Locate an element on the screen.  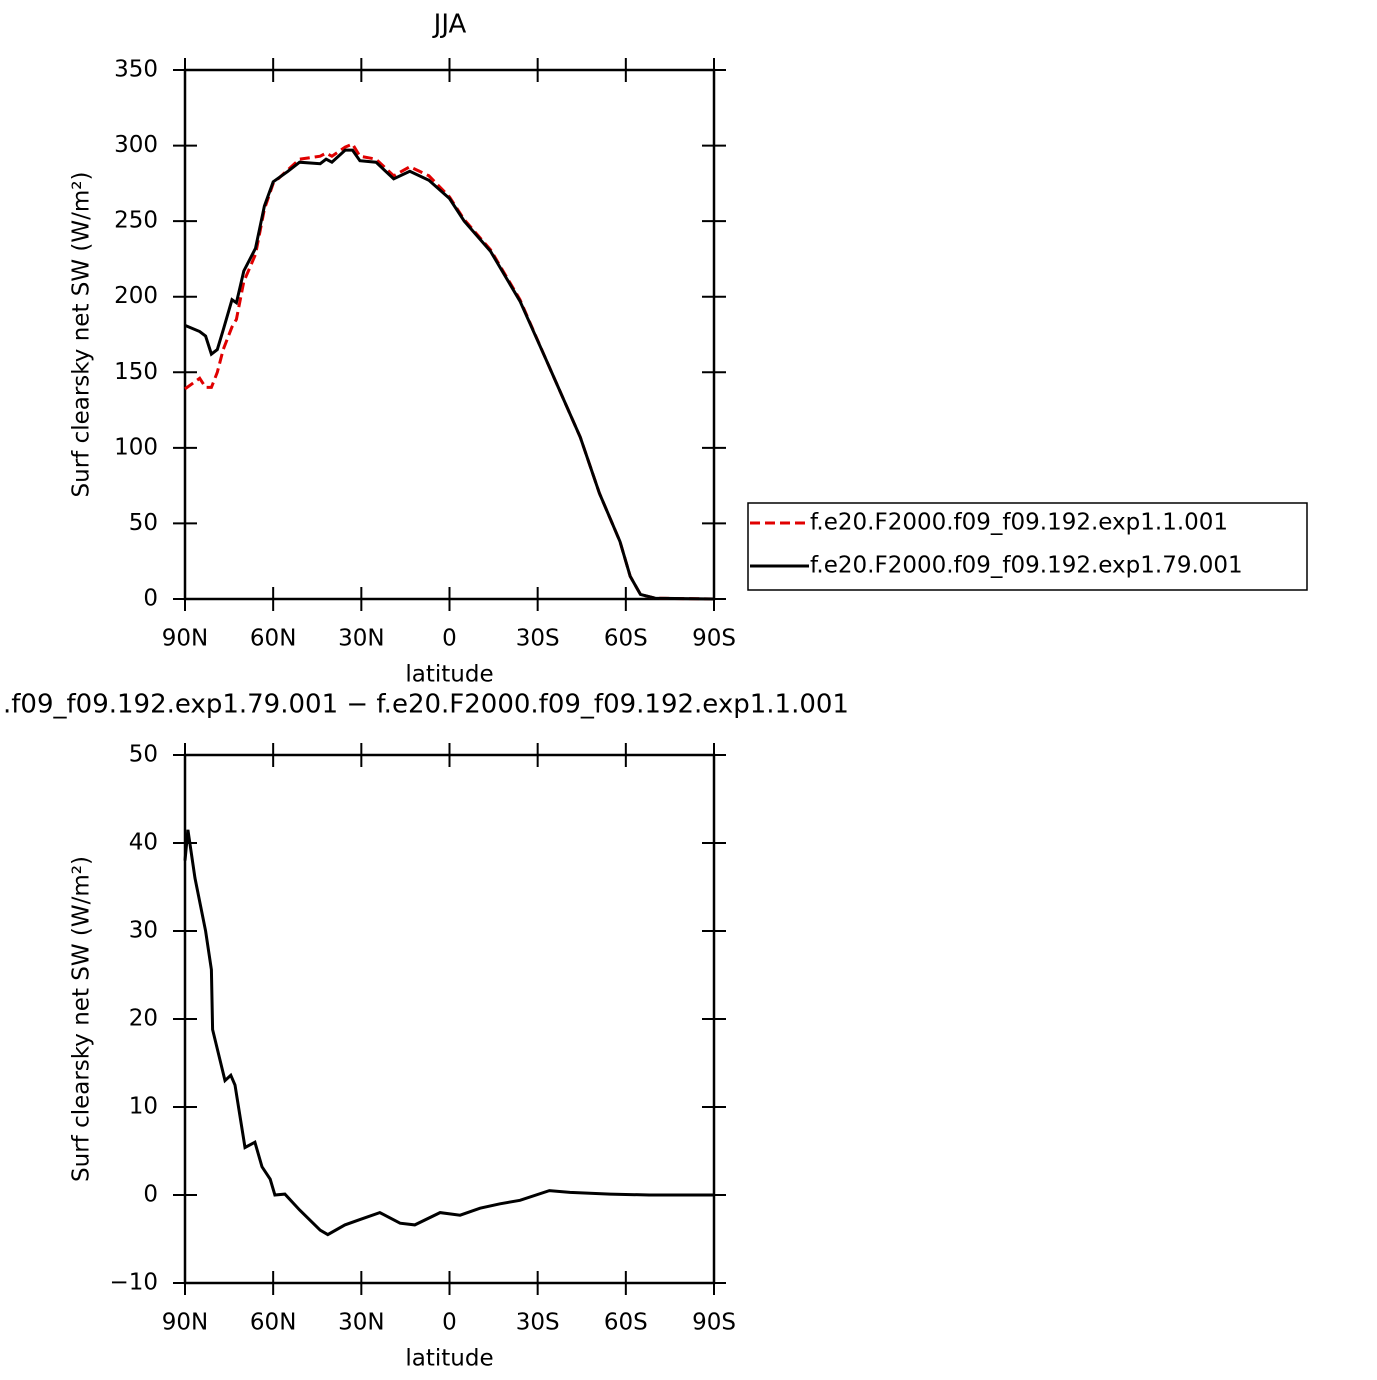
legend-label: f.e20.F2000.f09_f09.192.exp1.1.001 is located at coordinates (1019, 523).